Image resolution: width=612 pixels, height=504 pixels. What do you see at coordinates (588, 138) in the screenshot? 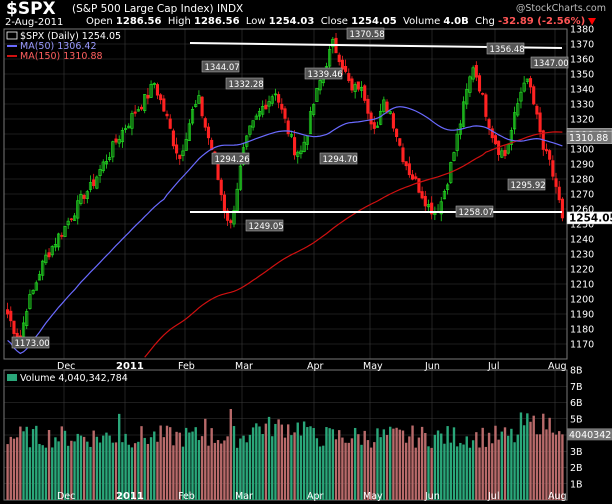
I see `price-tag-label: 1310.88` at bounding box center [588, 138].